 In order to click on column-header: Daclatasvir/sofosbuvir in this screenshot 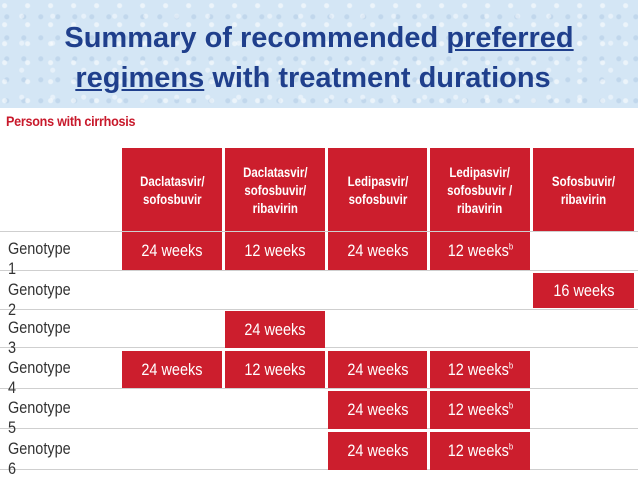, I will do `click(172, 189)`.